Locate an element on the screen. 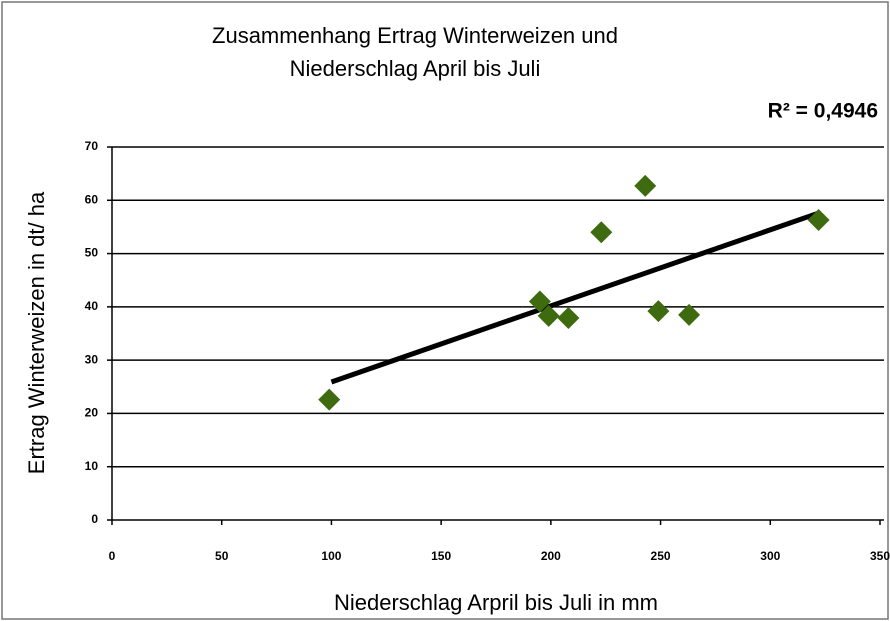 This screenshot has width=890, height=621. chart-title: Zusammenhang Ertrag Winterweizen und is located at coordinates (415, 35).